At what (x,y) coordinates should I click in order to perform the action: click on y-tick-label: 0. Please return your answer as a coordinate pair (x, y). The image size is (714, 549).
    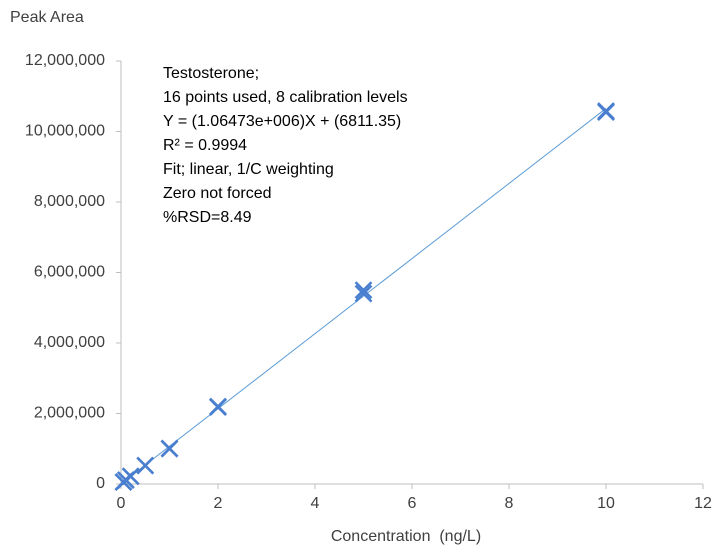
    Looking at the image, I should click on (100, 483).